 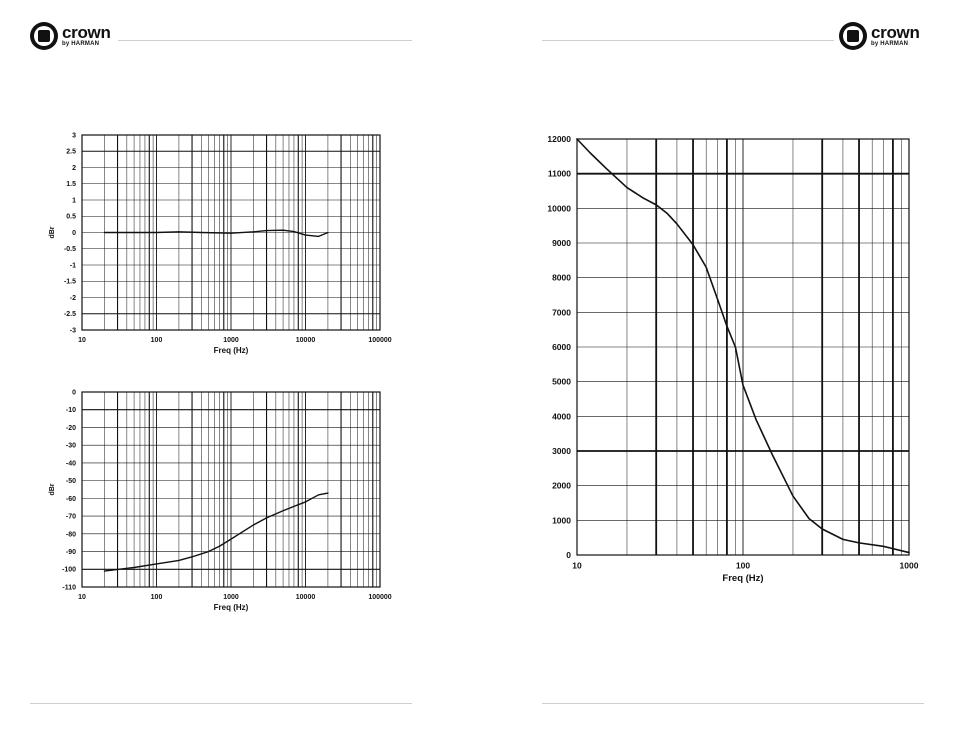 I want to click on y-tick-label: 4000, so click(x=561, y=416).